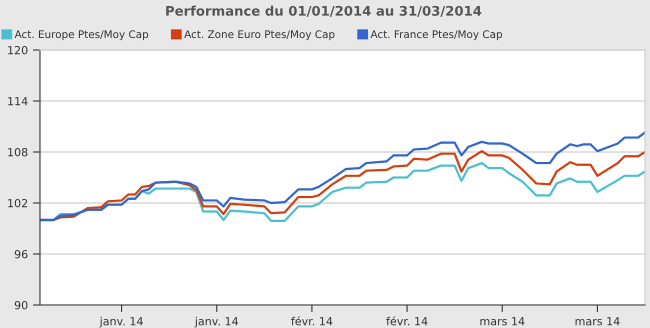 This screenshot has height=328, width=650. What do you see at coordinates (18, 101) in the screenshot?
I see `y-tick-label: 114` at bounding box center [18, 101].